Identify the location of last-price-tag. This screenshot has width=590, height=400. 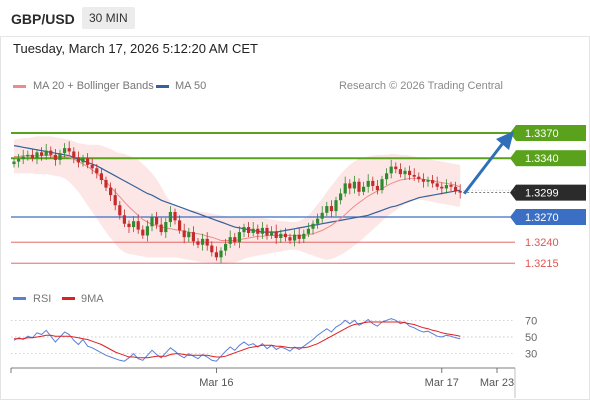
(551, 192).